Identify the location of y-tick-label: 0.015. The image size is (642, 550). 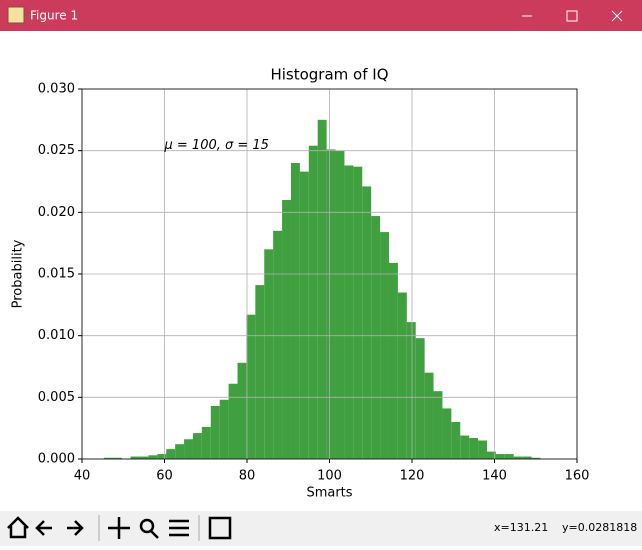
(56, 274).